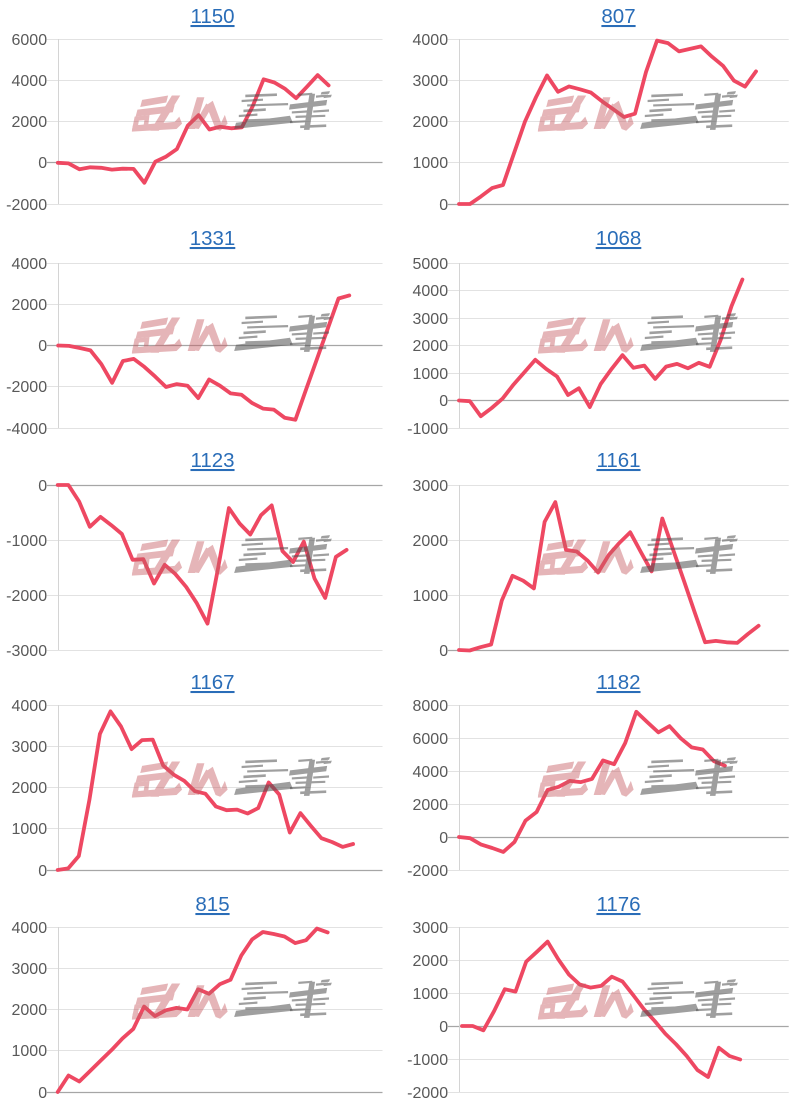 The height and width of the screenshot is (1110, 812). Describe the element at coordinates (431, 264) in the screenshot. I see `svg-text: 5000` at that location.